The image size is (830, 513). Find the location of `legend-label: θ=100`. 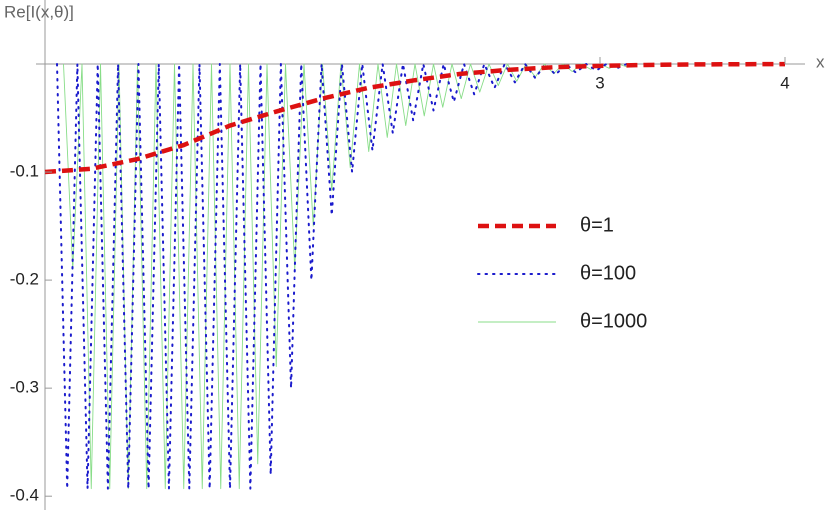

legend-label: θ=100 is located at coordinates (608, 273).